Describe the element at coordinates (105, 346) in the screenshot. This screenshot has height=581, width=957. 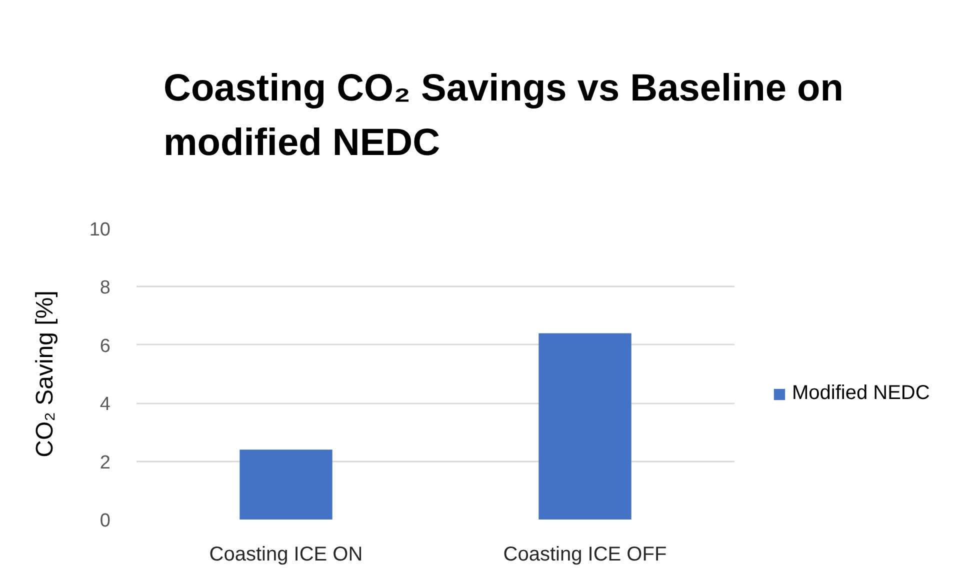
I see `y-tick-label: 6` at that location.